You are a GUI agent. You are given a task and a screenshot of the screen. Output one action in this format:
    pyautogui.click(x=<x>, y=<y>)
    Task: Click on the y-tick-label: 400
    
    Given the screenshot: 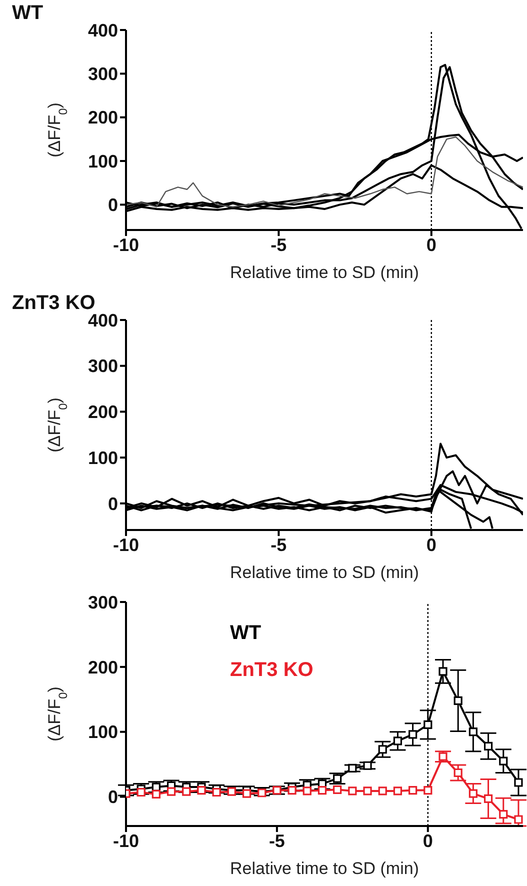 What is the action you would take?
    pyautogui.click(x=103, y=30)
    